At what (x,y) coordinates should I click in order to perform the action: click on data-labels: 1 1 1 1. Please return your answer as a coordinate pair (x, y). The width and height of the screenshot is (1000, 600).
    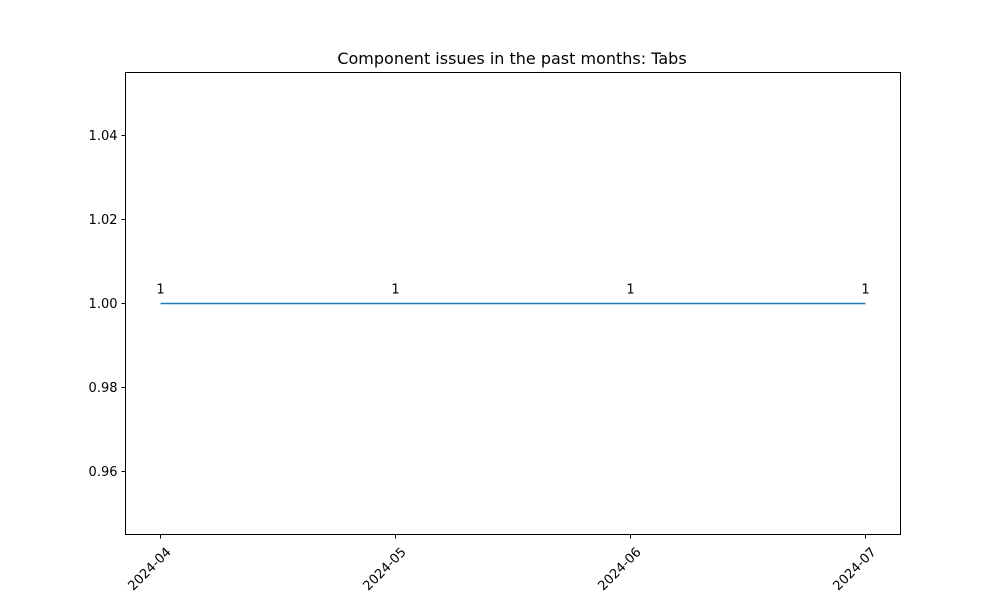
    Looking at the image, I should click on (512, 290).